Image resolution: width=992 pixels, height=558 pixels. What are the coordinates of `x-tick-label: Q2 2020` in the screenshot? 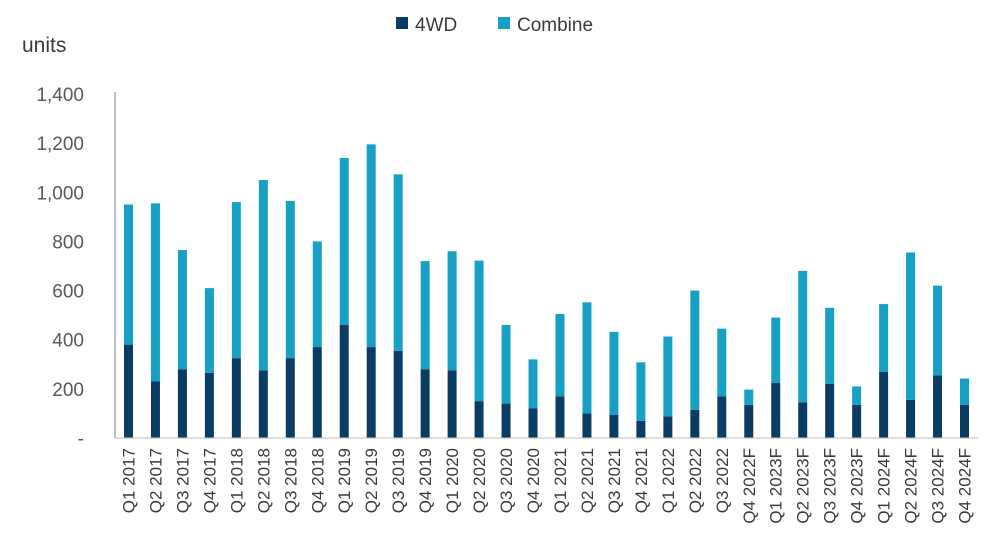 It's located at (479, 480).